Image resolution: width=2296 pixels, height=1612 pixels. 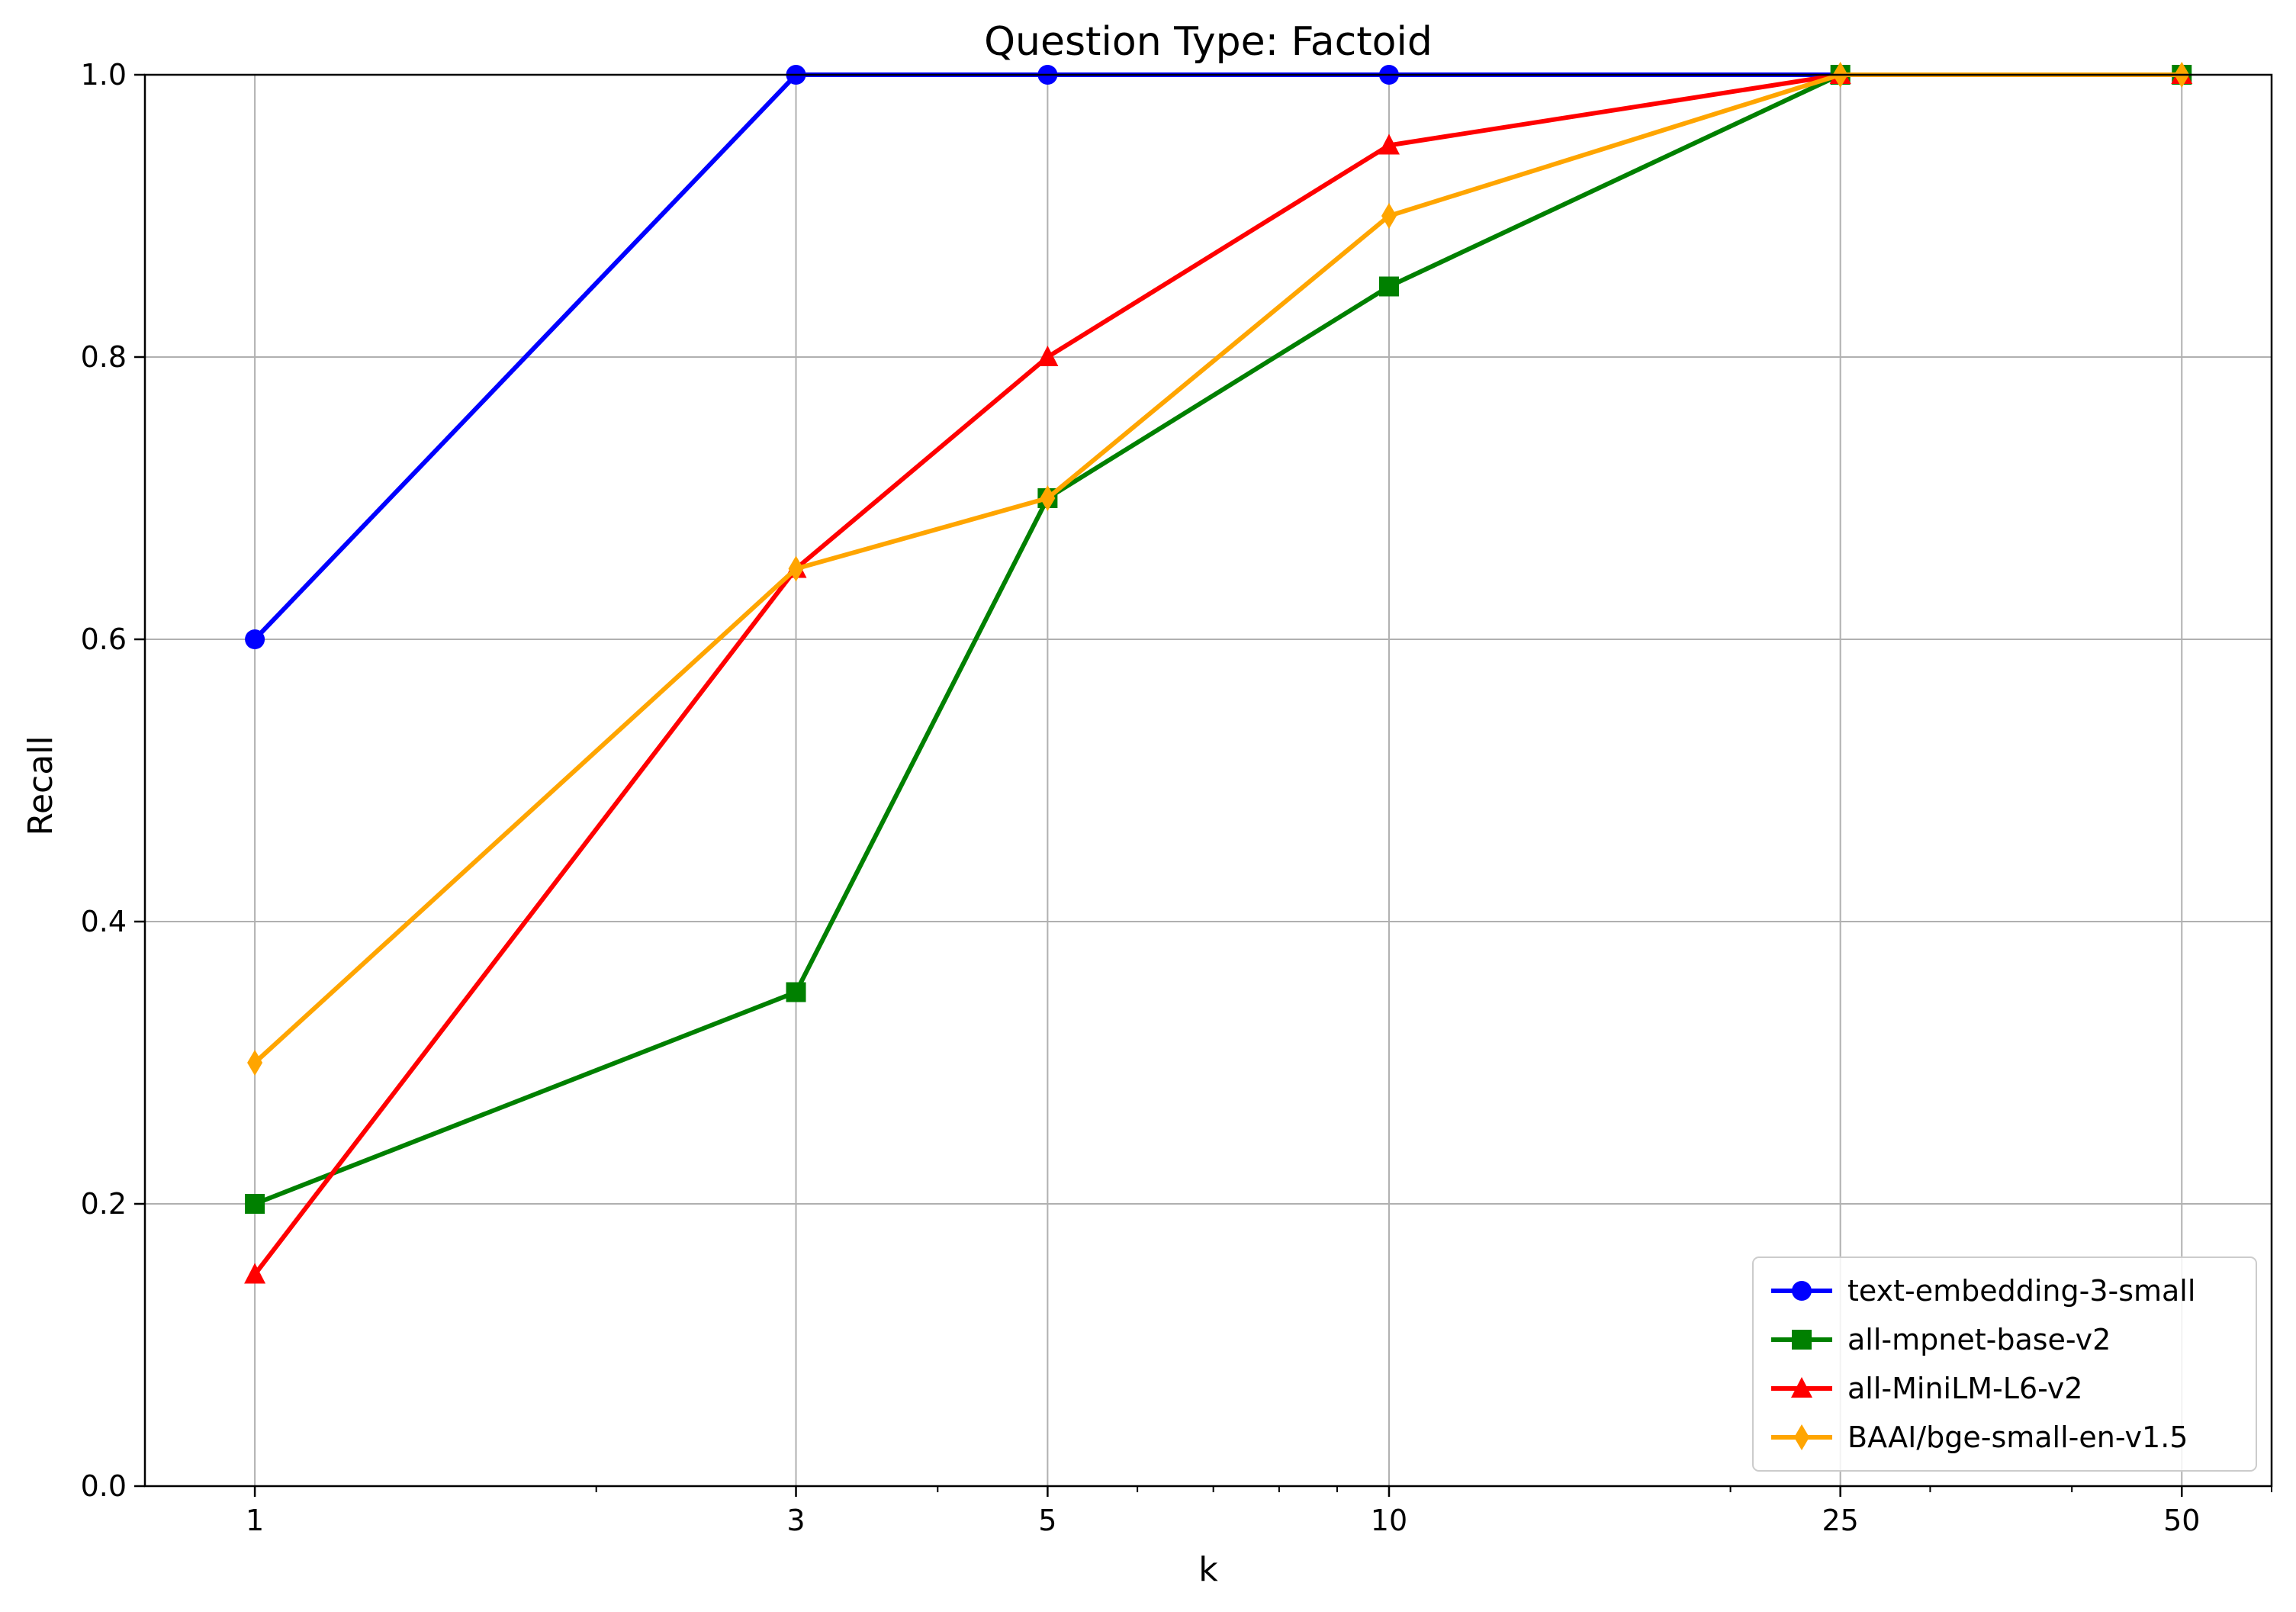 What do you see at coordinates (104, 75) in the screenshot?
I see `y-tick-label: 1.0` at bounding box center [104, 75].